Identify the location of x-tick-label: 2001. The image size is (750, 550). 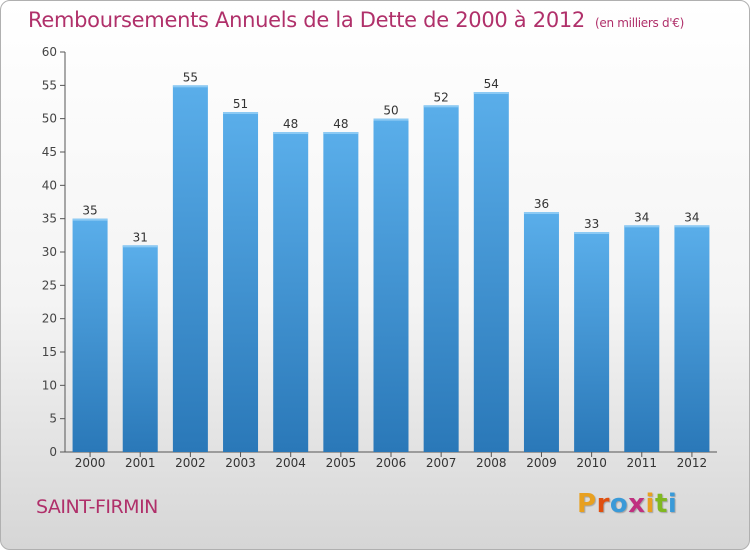
(140, 463).